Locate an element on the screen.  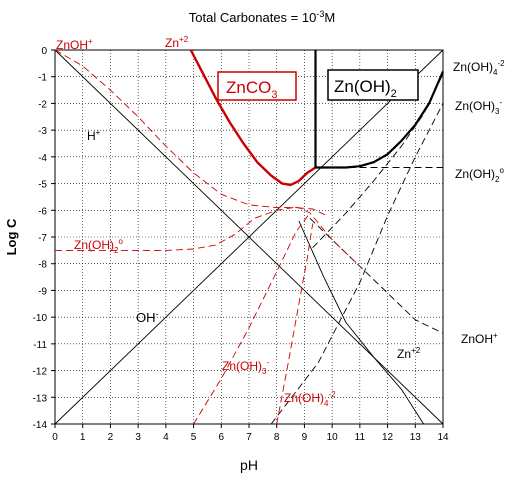
x-tick-label: 5 is located at coordinates (194, 437).